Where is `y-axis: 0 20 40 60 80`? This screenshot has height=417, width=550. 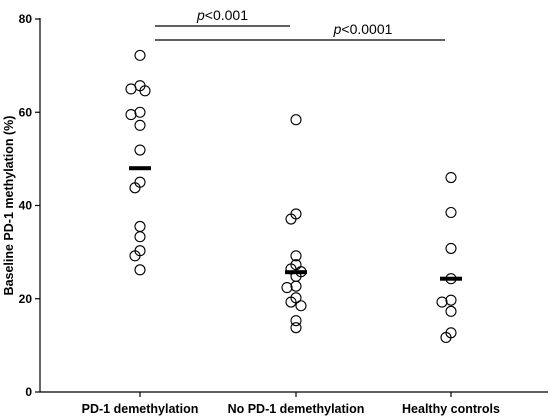 y-axis: 0 20 40 60 80 is located at coordinates (30, 205).